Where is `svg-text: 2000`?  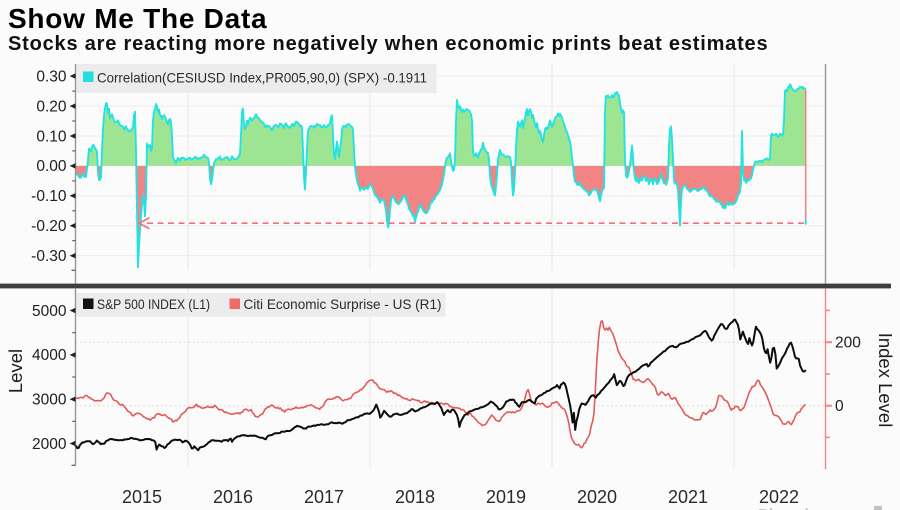 svg-text: 2000 is located at coordinates (49, 444).